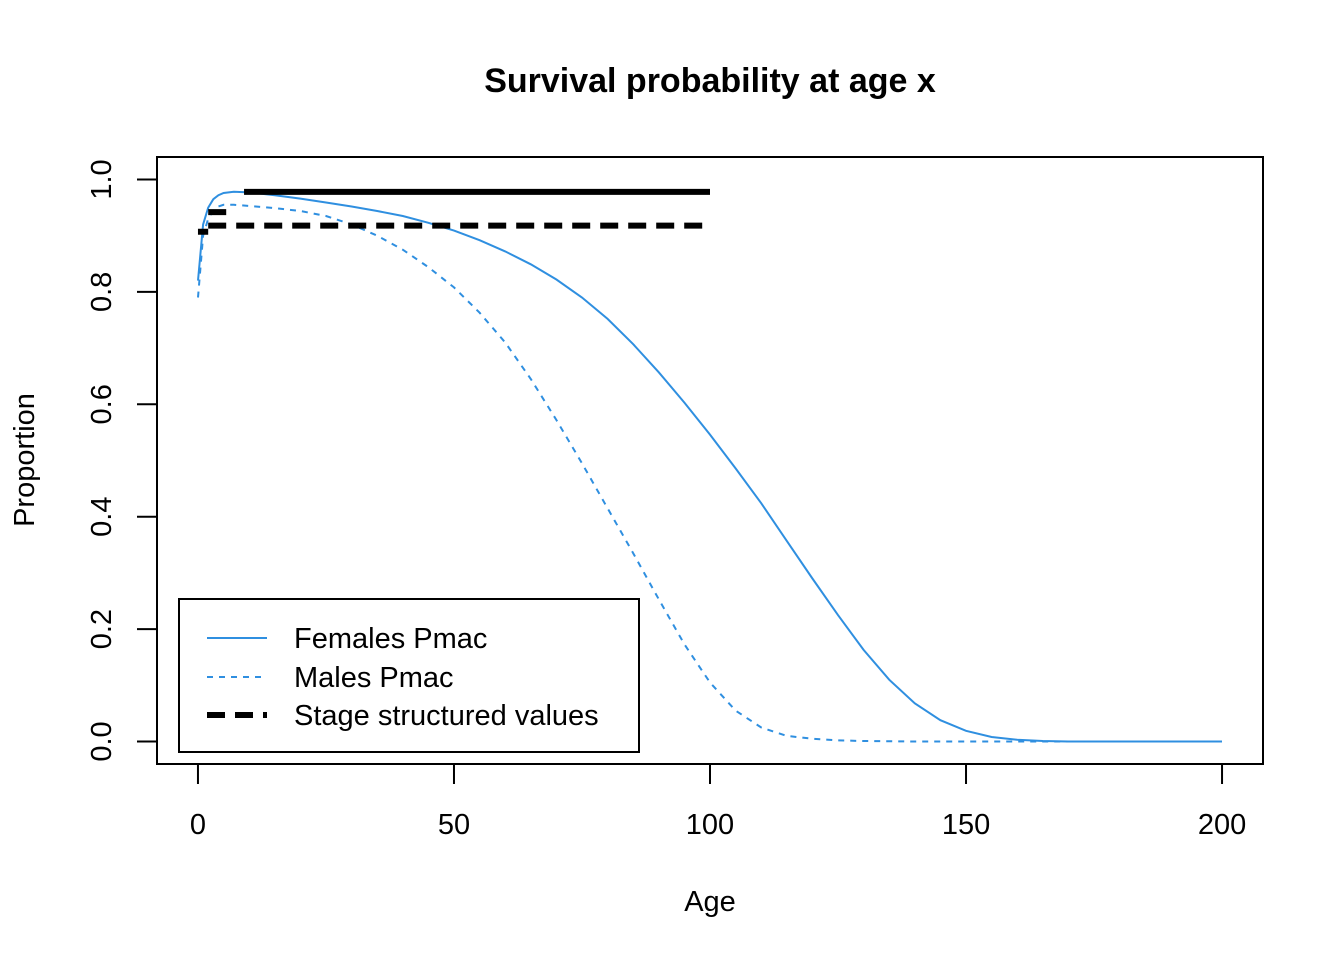 The height and width of the screenshot is (960, 1344). I want to click on x-axis: 0 50 100 150 200, so click(718, 802).